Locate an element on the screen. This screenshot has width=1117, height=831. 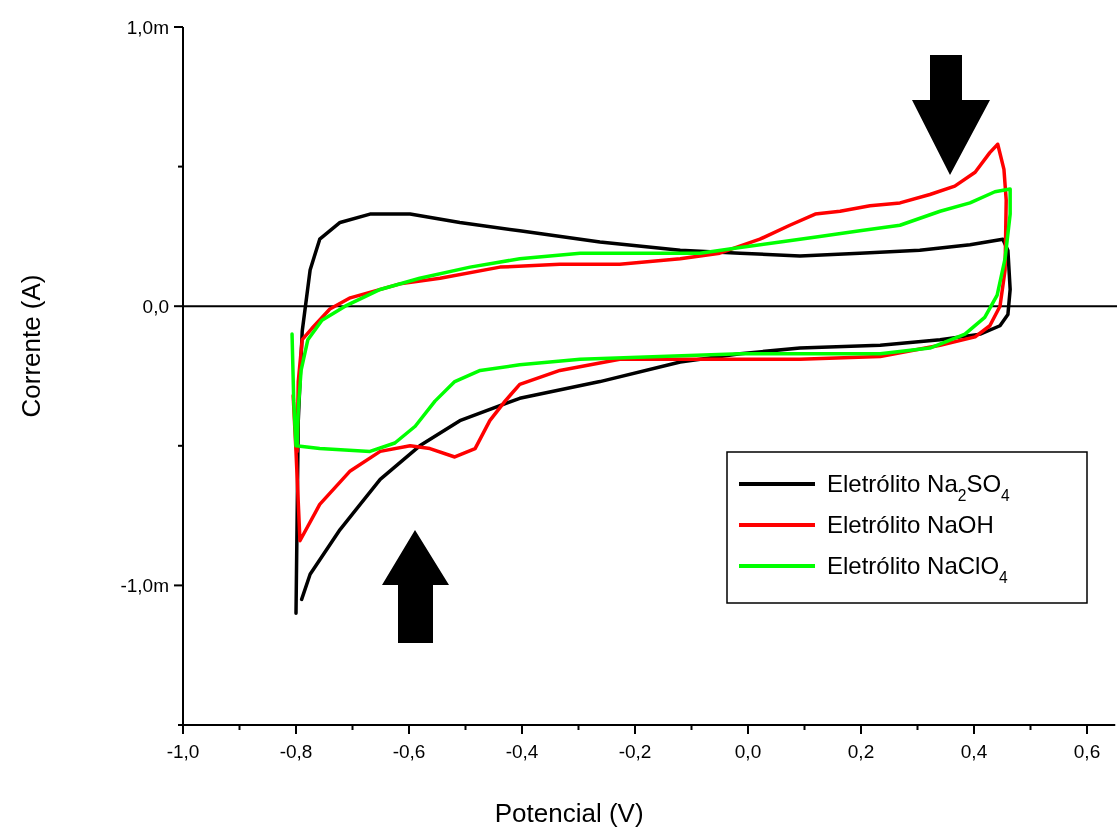
x-tick-label: 0,6 is located at coordinates (1087, 751).